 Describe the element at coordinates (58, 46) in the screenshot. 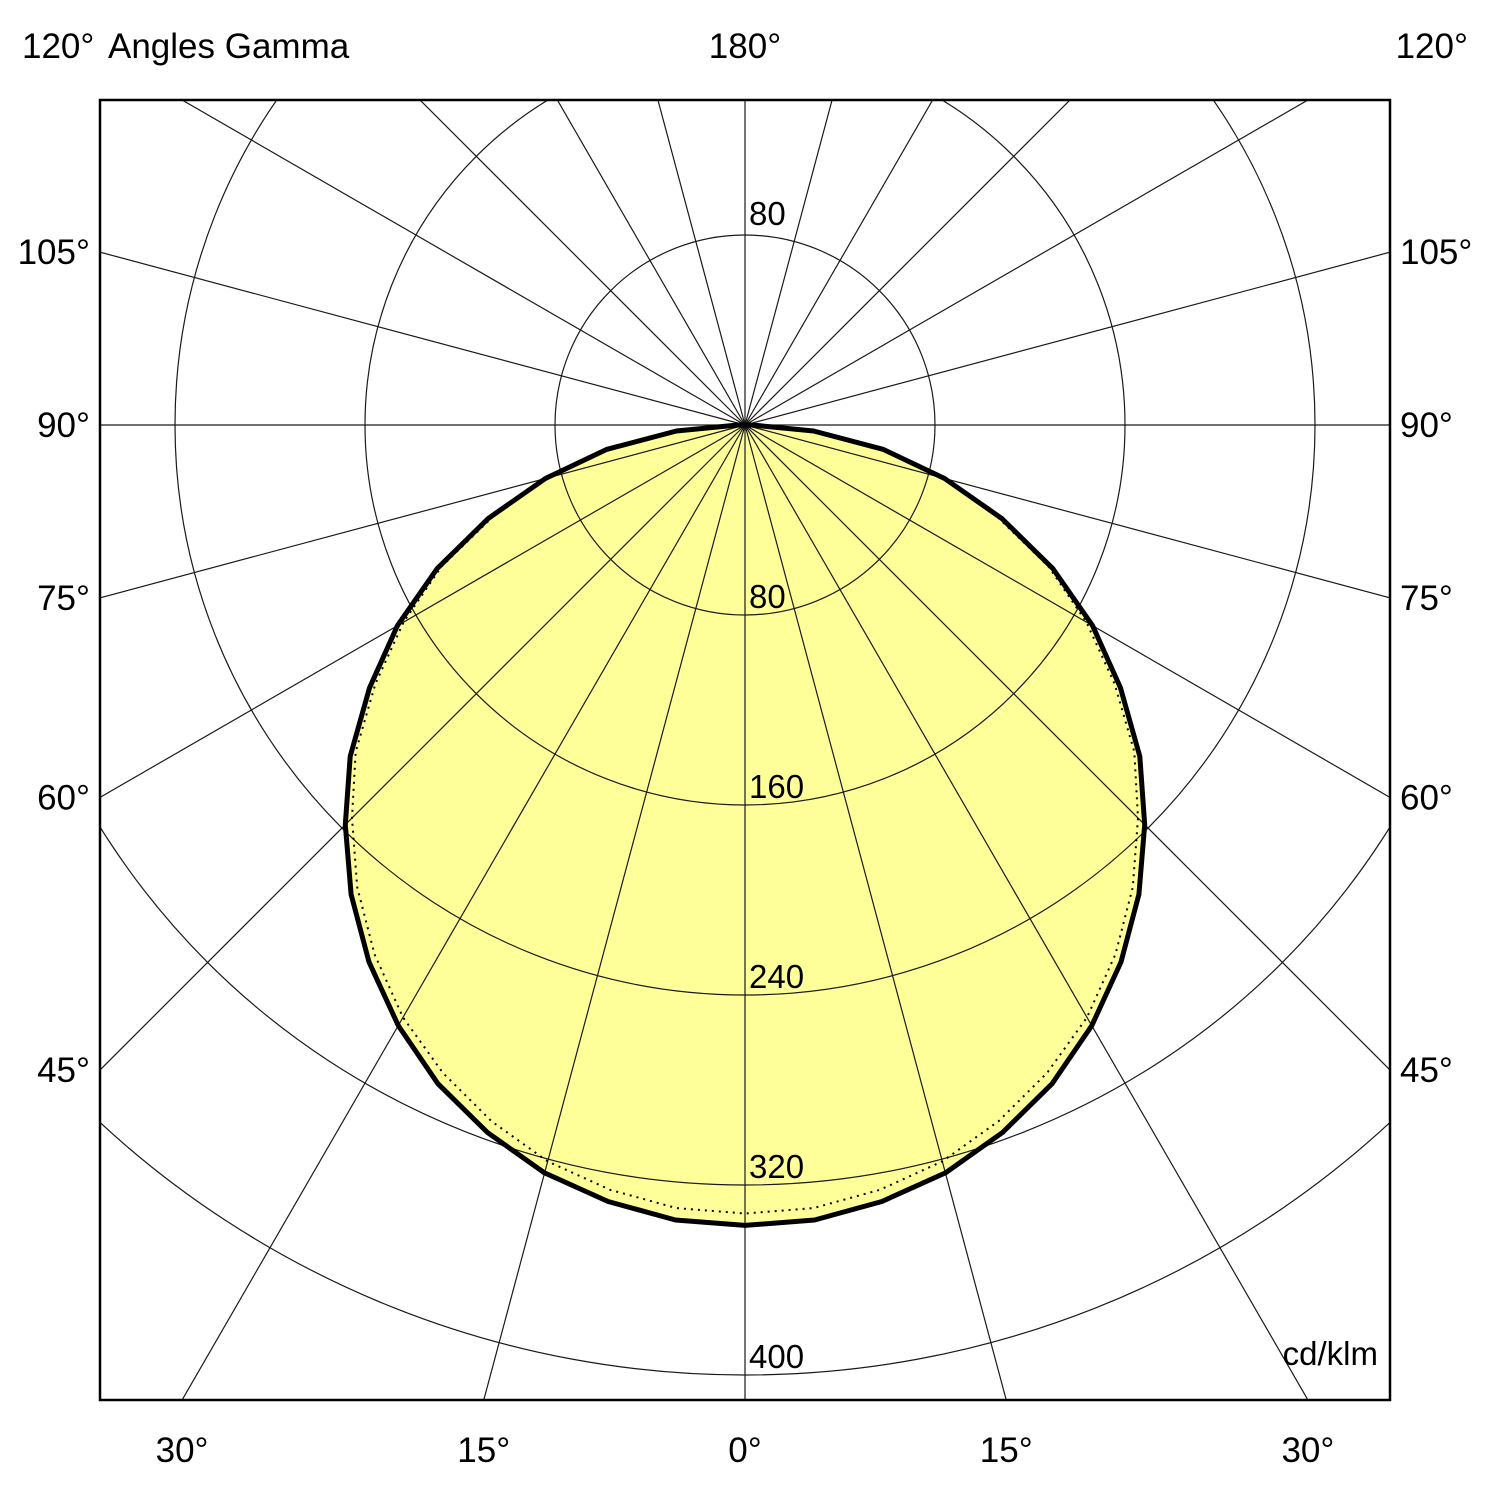

I see `corner-label-left: 120°` at that location.